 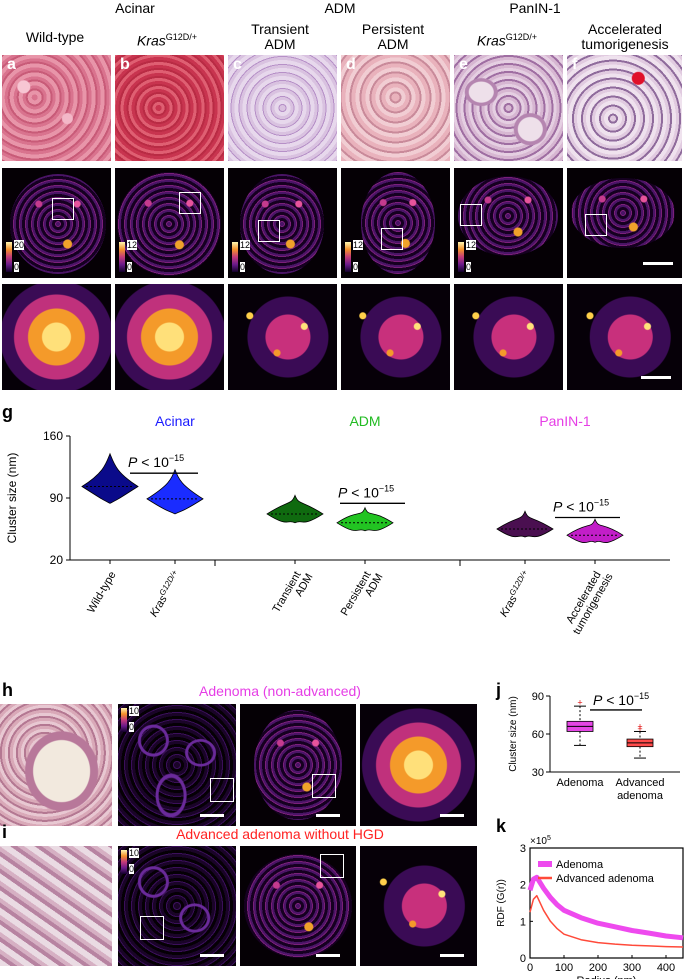 I want to click on x-tick-label: adenoma, so click(x=640, y=796).